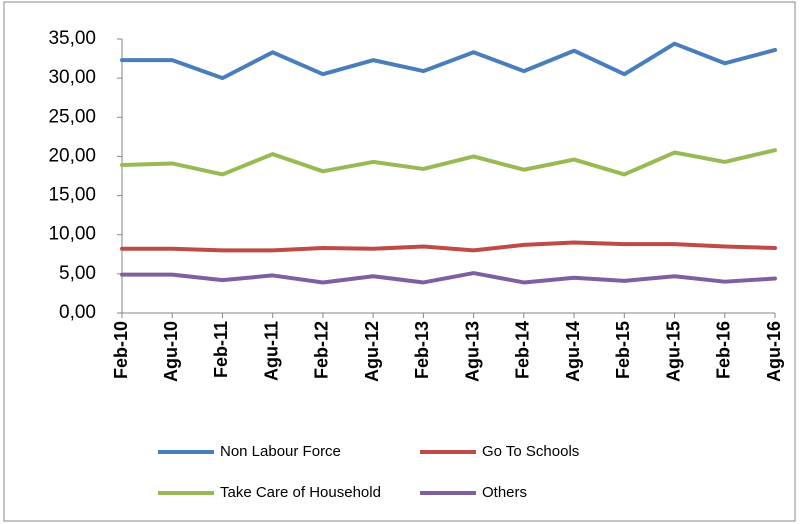  What do you see at coordinates (300, 492) in the screenshot?
I see `legend-label: Take Care of Household` at bounding box center [300, 492].